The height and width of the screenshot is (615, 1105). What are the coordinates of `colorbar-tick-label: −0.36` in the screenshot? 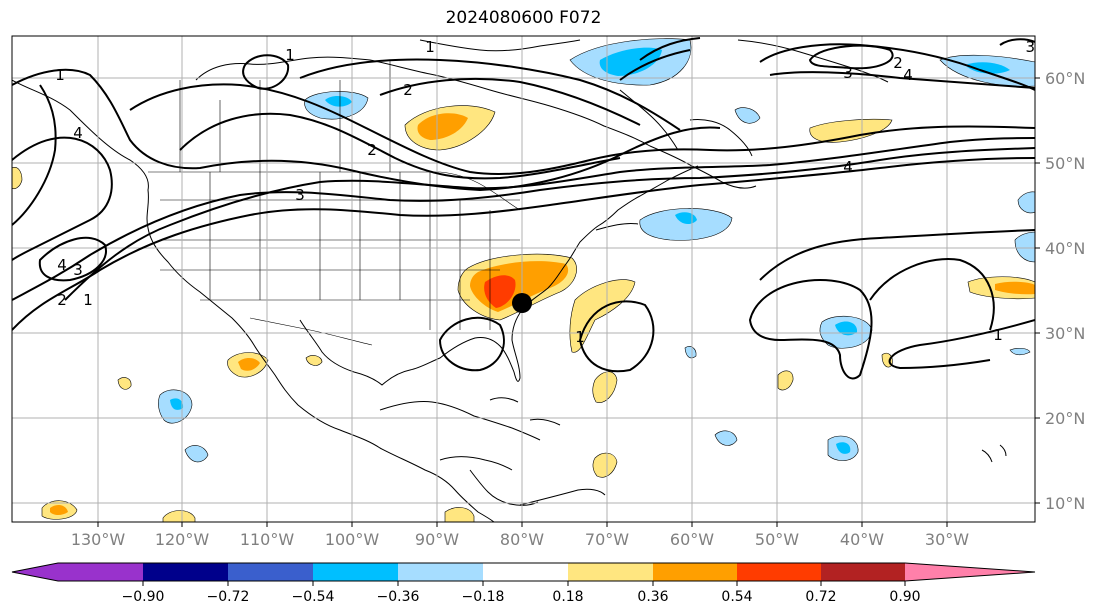 It's located at (398, 597).